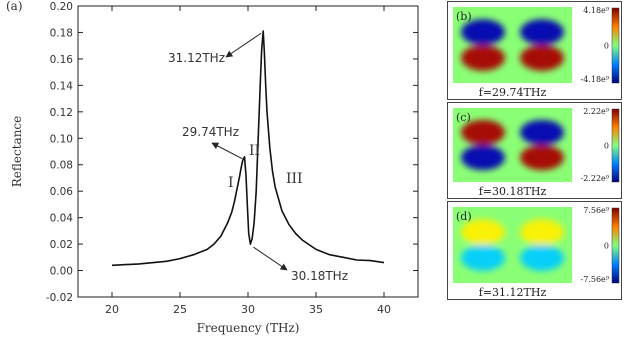  Describe the element at coordinates (254, 151) in the screenshot. I see `region-label: II` at that location.